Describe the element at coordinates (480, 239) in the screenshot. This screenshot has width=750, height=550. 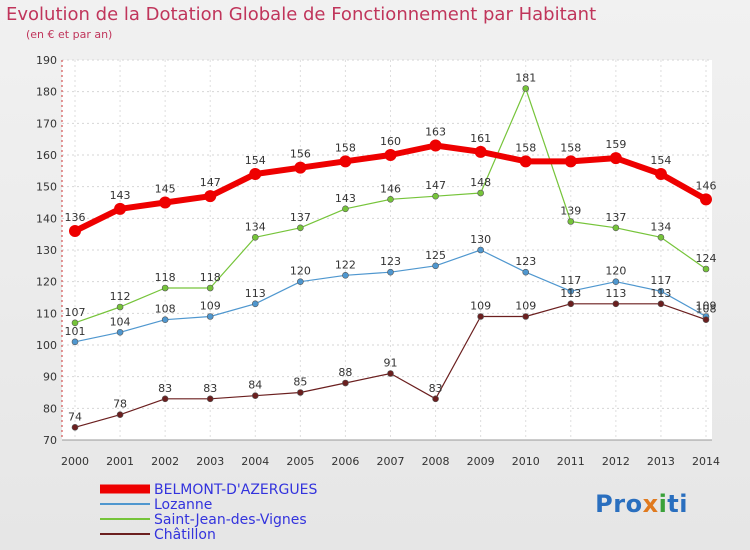
I see `data-label-lozanne: 130` at that location.